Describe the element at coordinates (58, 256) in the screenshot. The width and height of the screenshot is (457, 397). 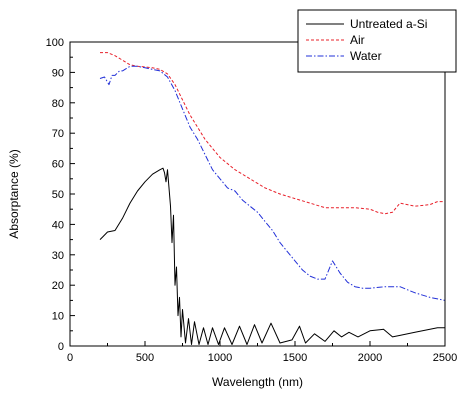
I see `y-tick-label: 30` at that location.